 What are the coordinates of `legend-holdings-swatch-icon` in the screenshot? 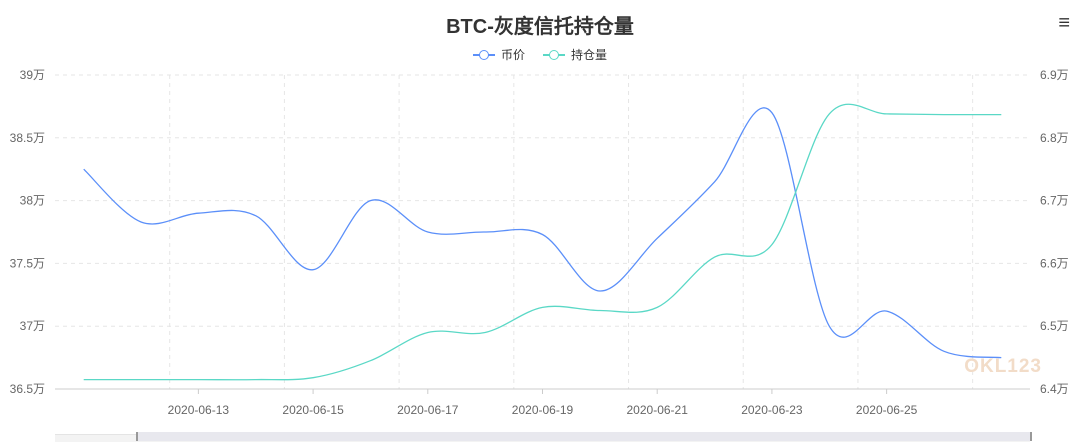 It's located at (554, 55).